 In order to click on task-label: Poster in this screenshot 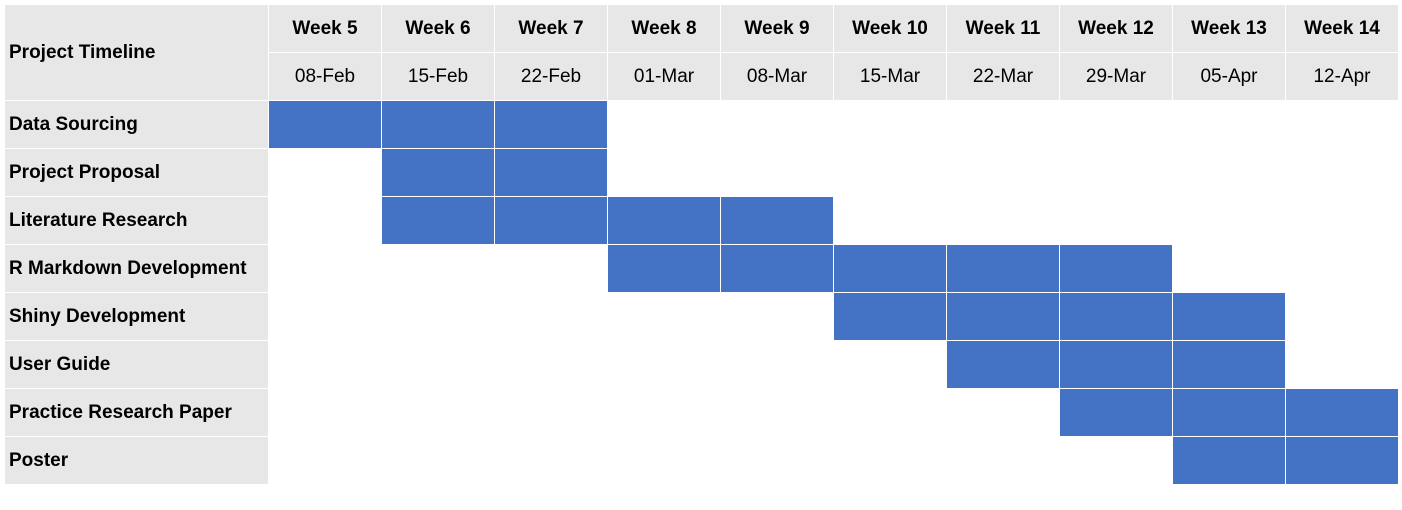, I will do `click(136, 460)`.